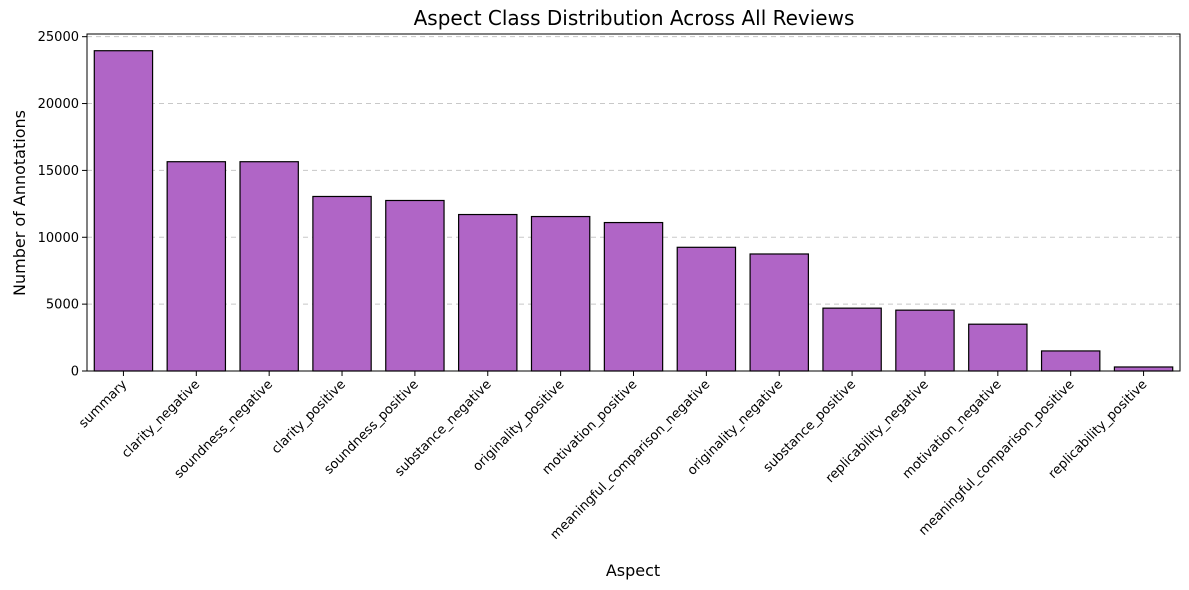  Describe the element at coordinates (62, 305) in the screenshot. I see `y-tick-label: 5000` at that location.